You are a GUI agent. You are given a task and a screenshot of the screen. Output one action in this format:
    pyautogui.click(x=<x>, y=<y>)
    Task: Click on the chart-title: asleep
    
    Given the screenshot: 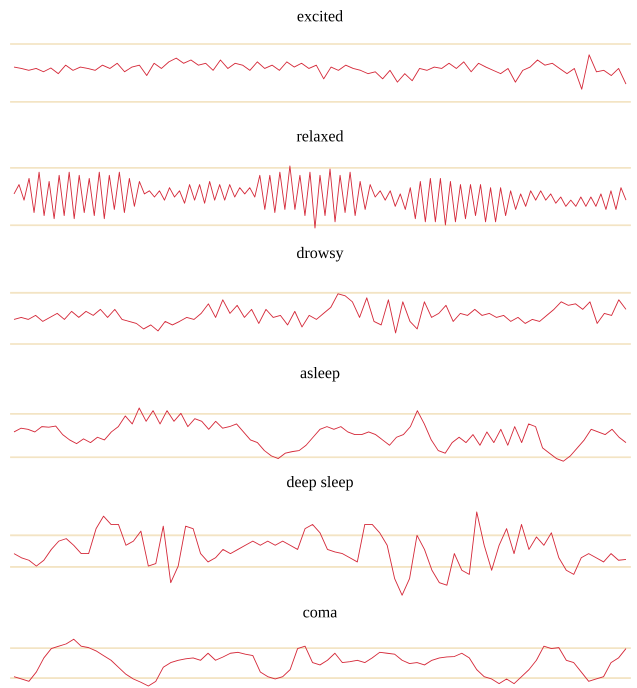 What is the action you would take?
    pyautogui.click(x=320, y=374)
    